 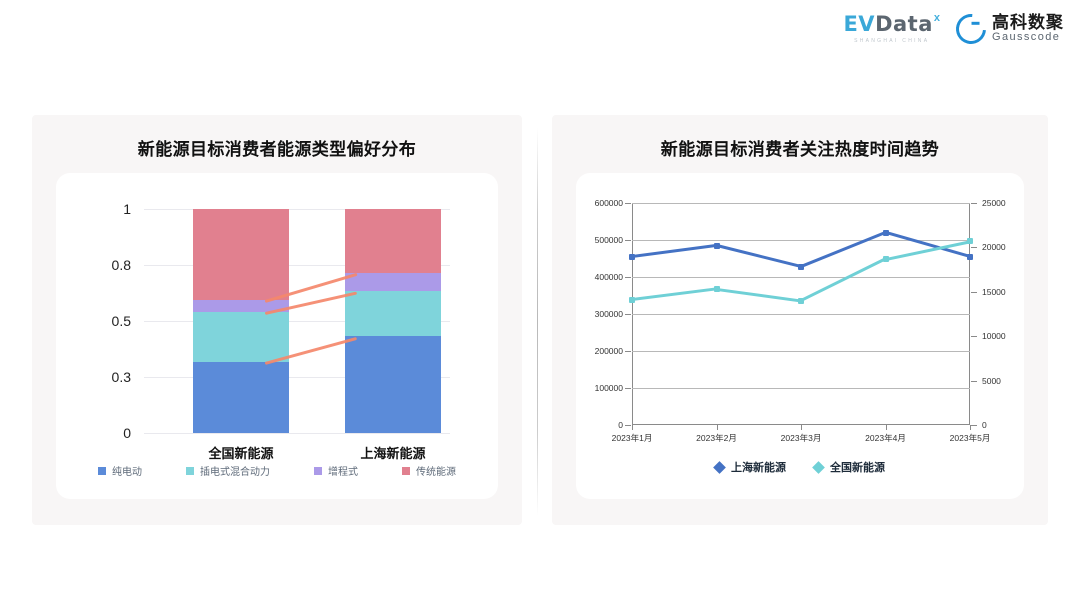 What do you see at coordinates (121, 265) in the screenshot?
I see `bar-y-tick-label: 0.8` at bounding box center [121, 265].